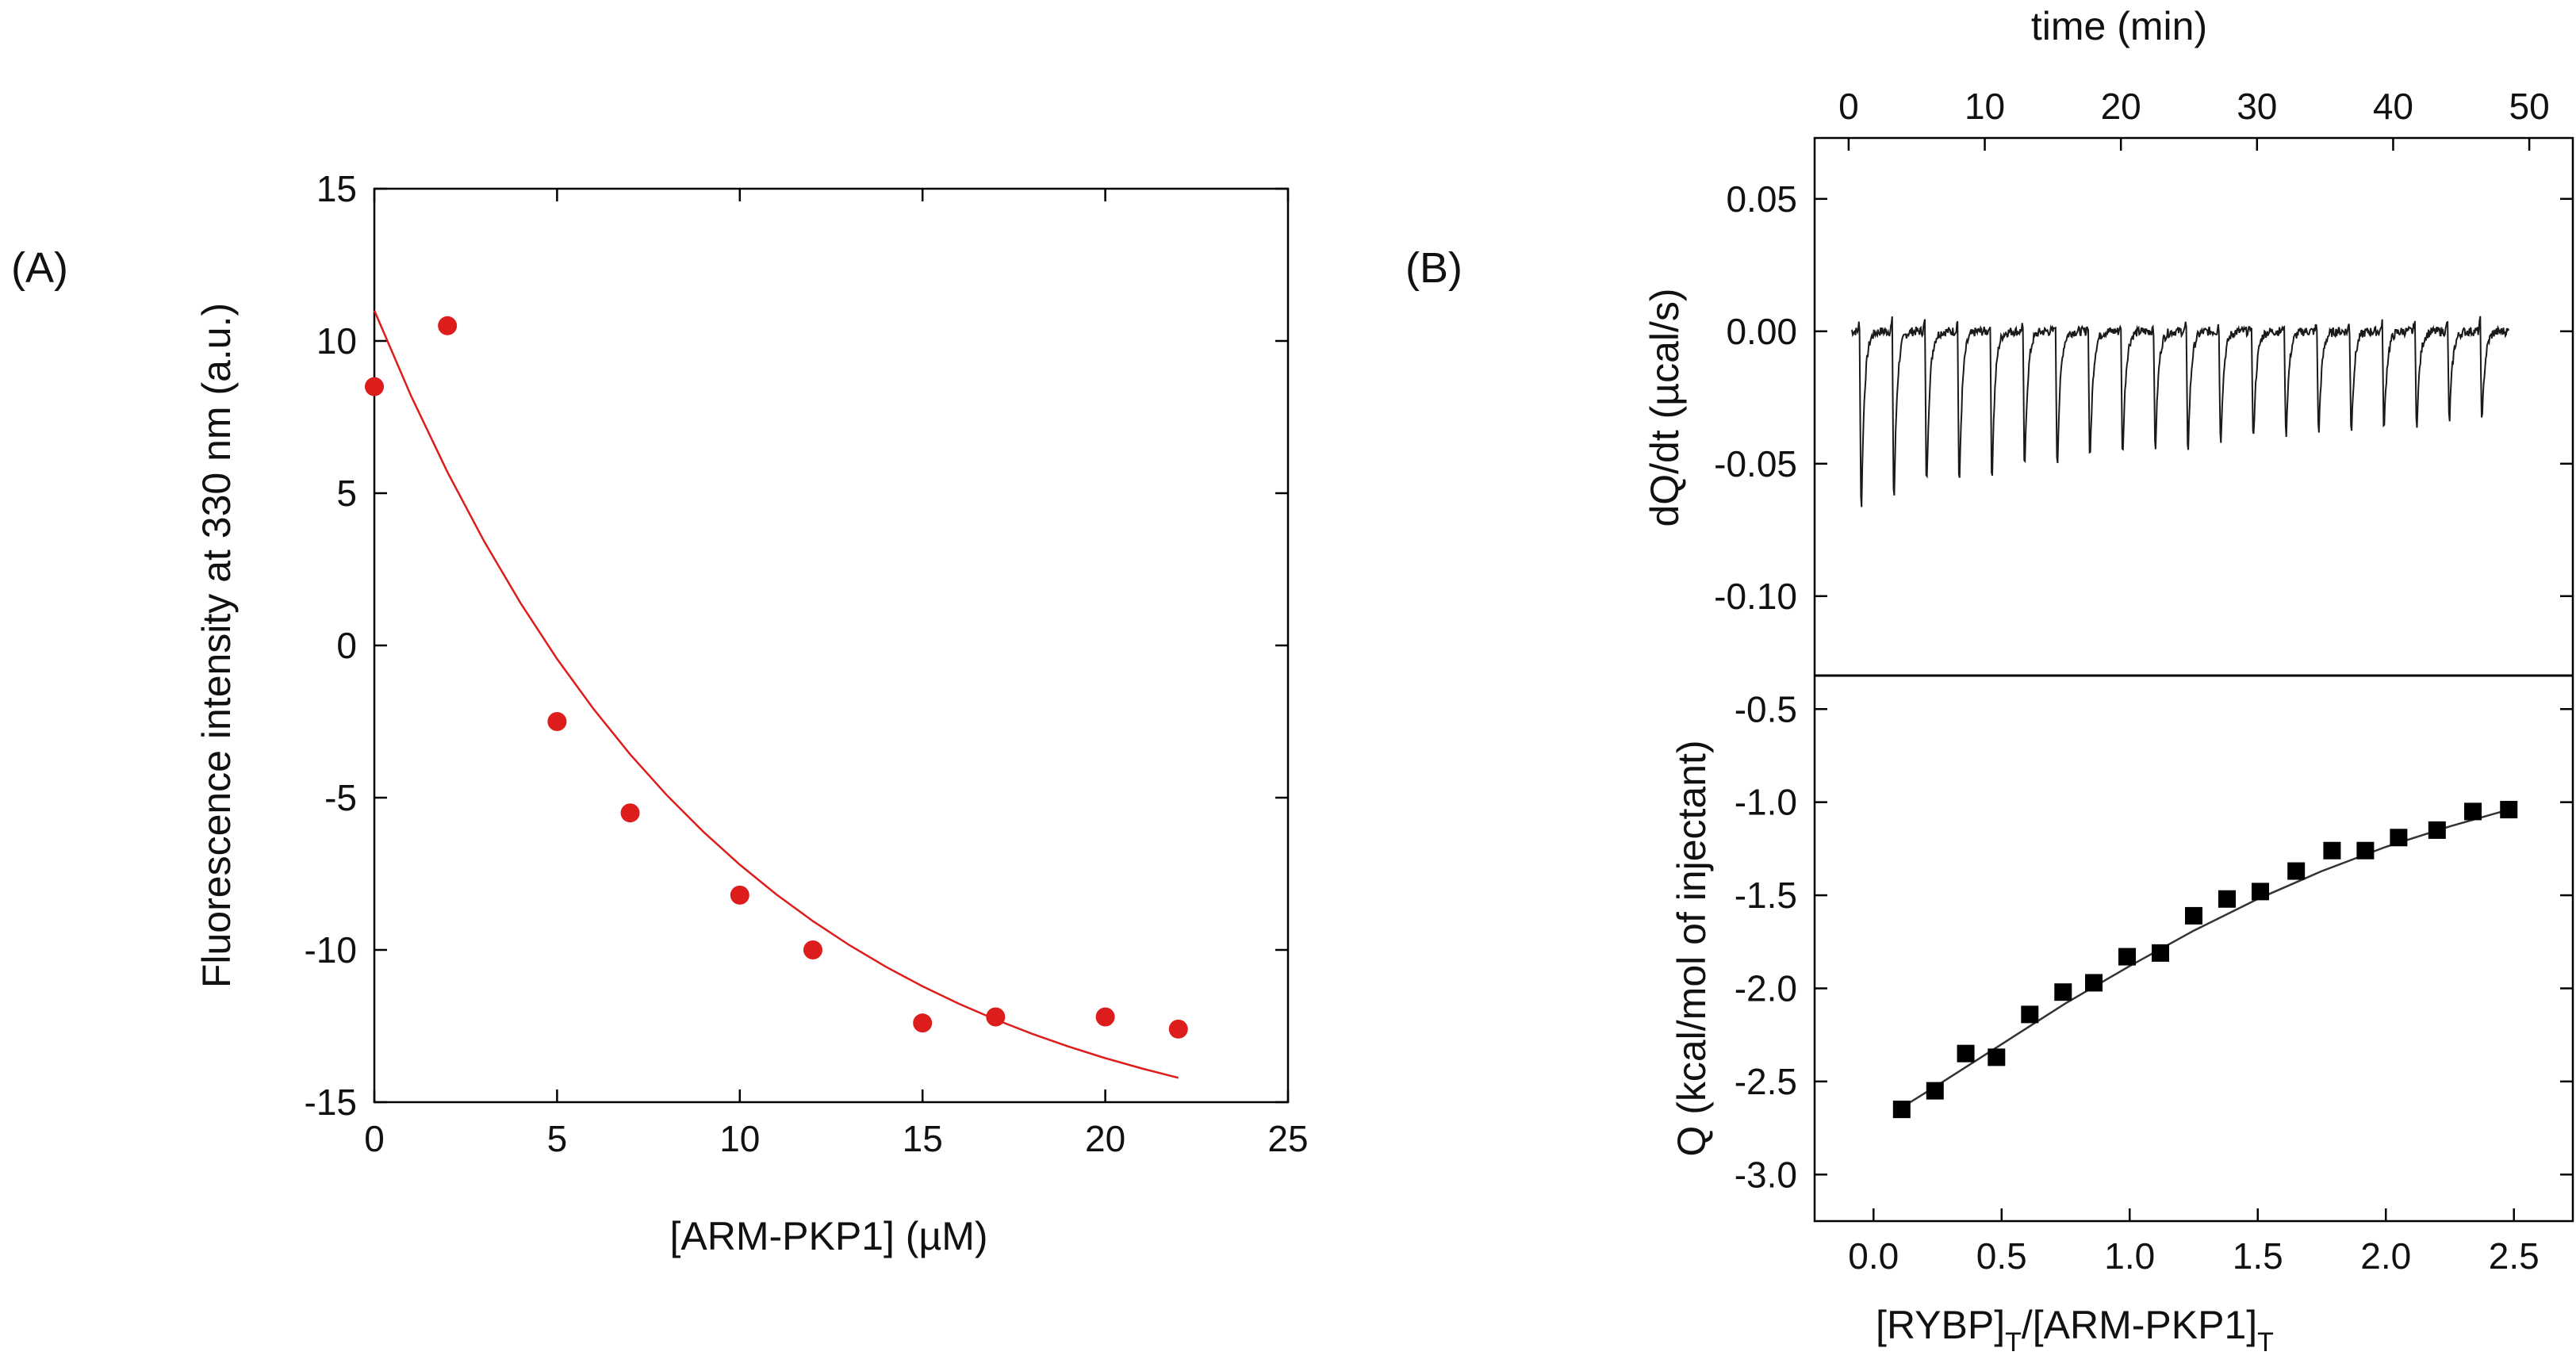  Describe the element at coordinates (2014, 1342) in the screenshot. I see `x-title-sub1: T` at that location.